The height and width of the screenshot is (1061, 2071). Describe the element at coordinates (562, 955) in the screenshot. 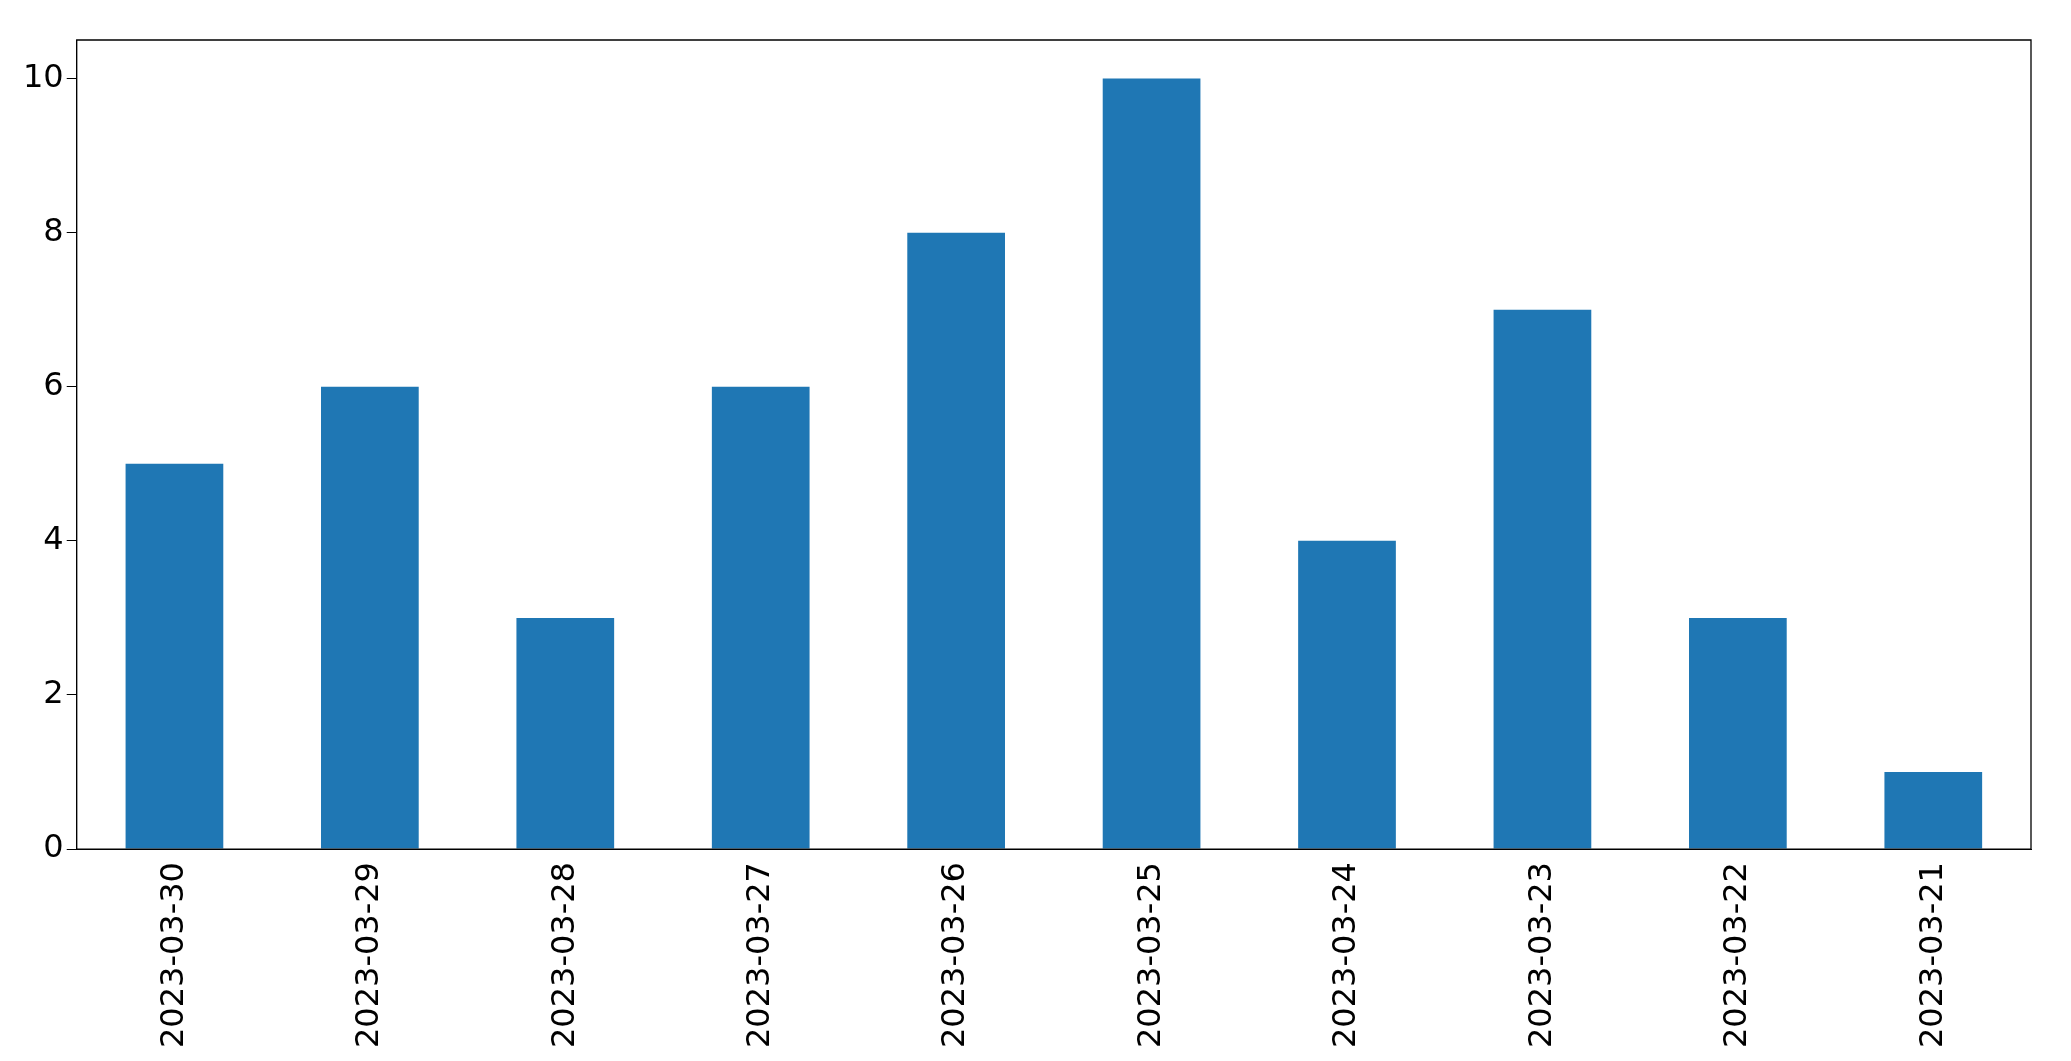

I see `x-tick-label: 2023-03-28` at that location.